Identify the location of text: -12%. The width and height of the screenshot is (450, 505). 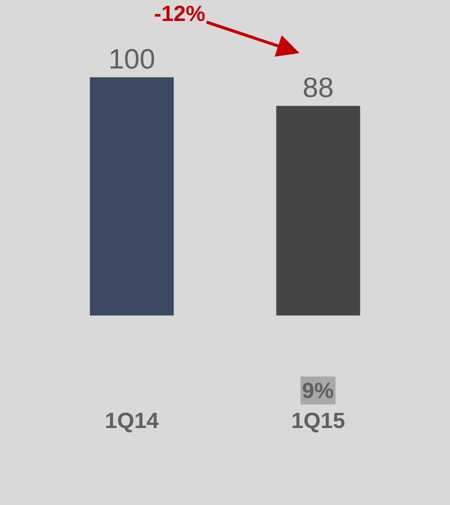
(180, 13).